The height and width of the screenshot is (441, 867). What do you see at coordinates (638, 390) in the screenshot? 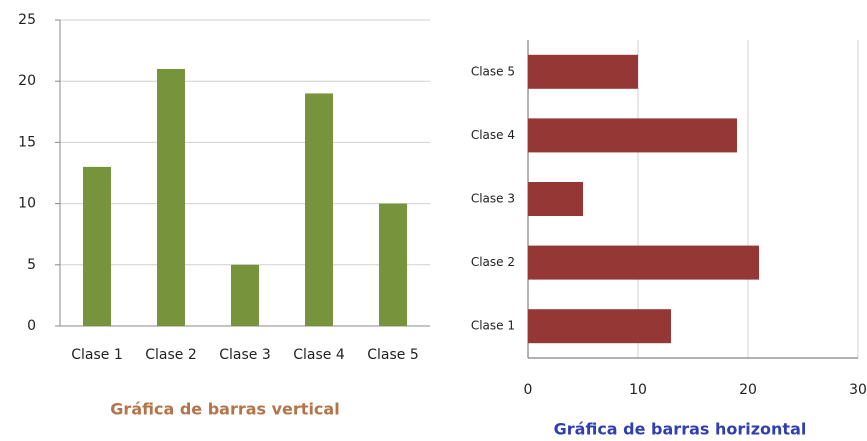
I see `x-tick-label: 10` at bounding box center [638, 390].